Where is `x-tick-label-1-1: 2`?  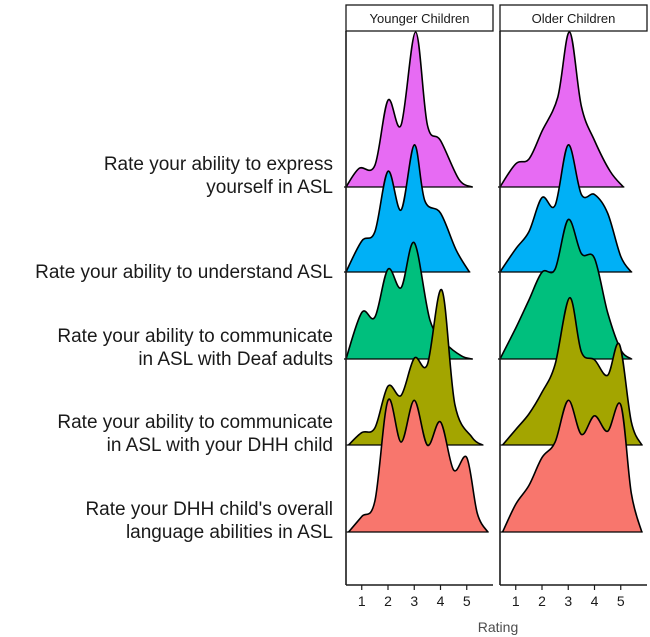 x-tick-label-1-1: 2 is located at coordinates (542, 601).